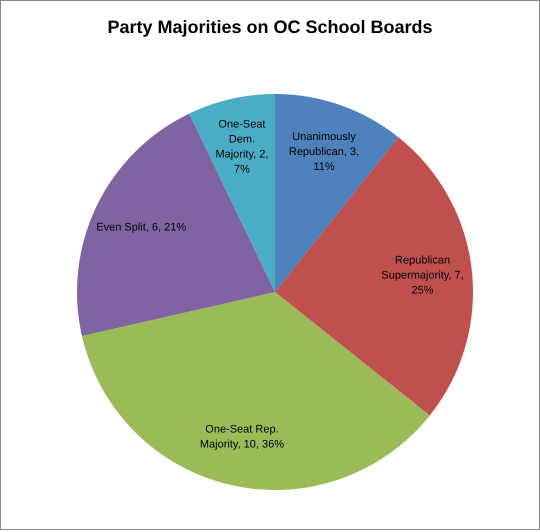 The image size is (540, 532). I want to click on slice-label: One-Seat Rep. Majority, 10, 36%, so click(242, 436).